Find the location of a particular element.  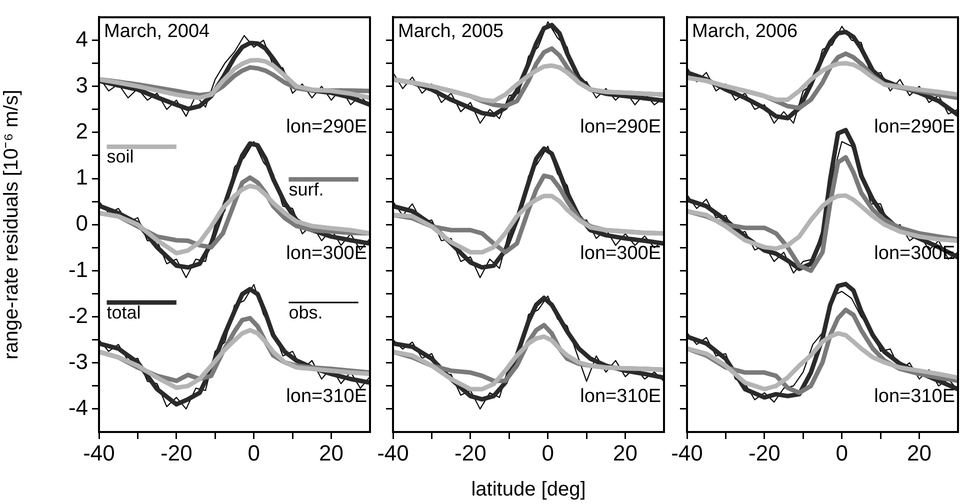

y-tick-label: 4 is located at coordinates (82, 39).